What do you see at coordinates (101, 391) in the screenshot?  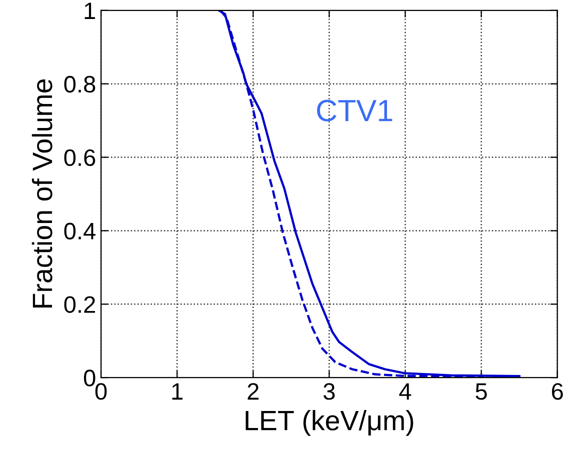 I see `x-tick-label: 0` at bounding box center [101, 391].